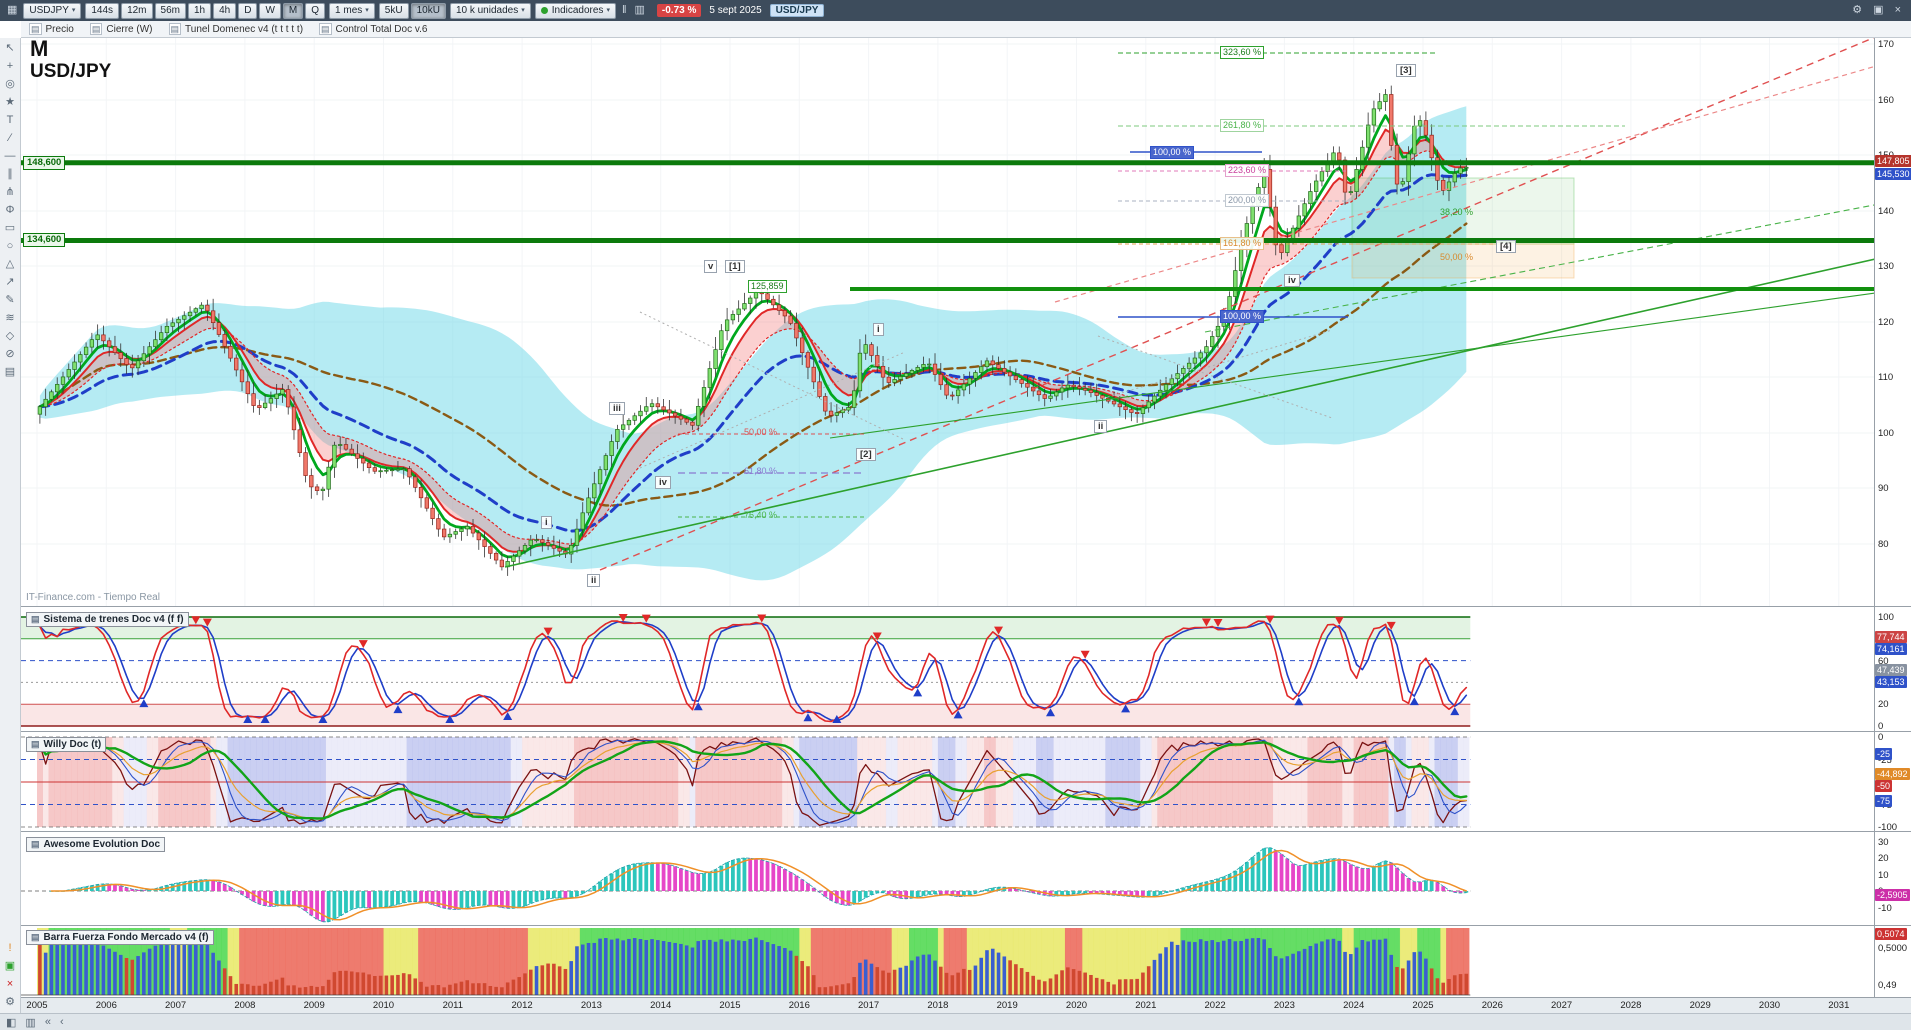 This screenshot has width=1911, height=1030. I want to click on chart-type-icon: ◧, so click(11, 1022).